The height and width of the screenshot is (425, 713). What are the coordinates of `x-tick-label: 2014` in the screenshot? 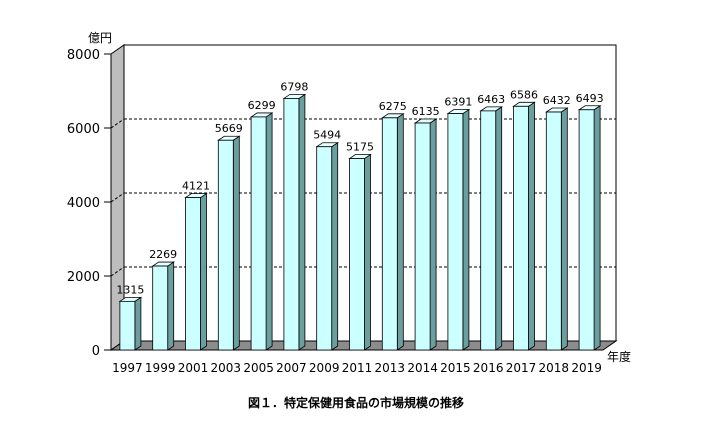 It's located at (422, 368).